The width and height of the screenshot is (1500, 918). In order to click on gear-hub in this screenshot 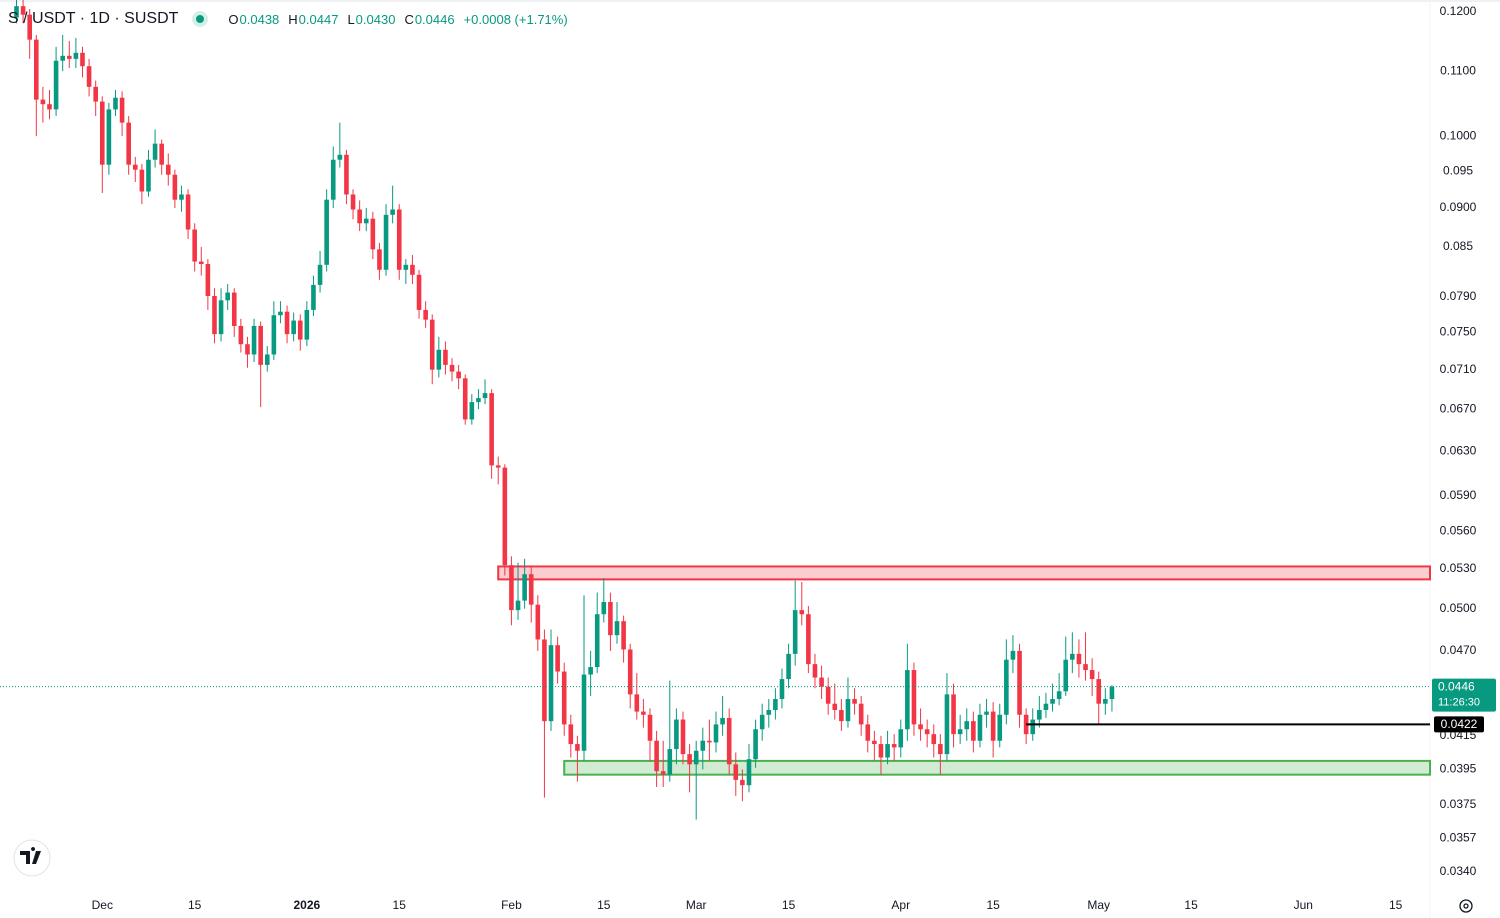, I will do `click(1466, 906)`.